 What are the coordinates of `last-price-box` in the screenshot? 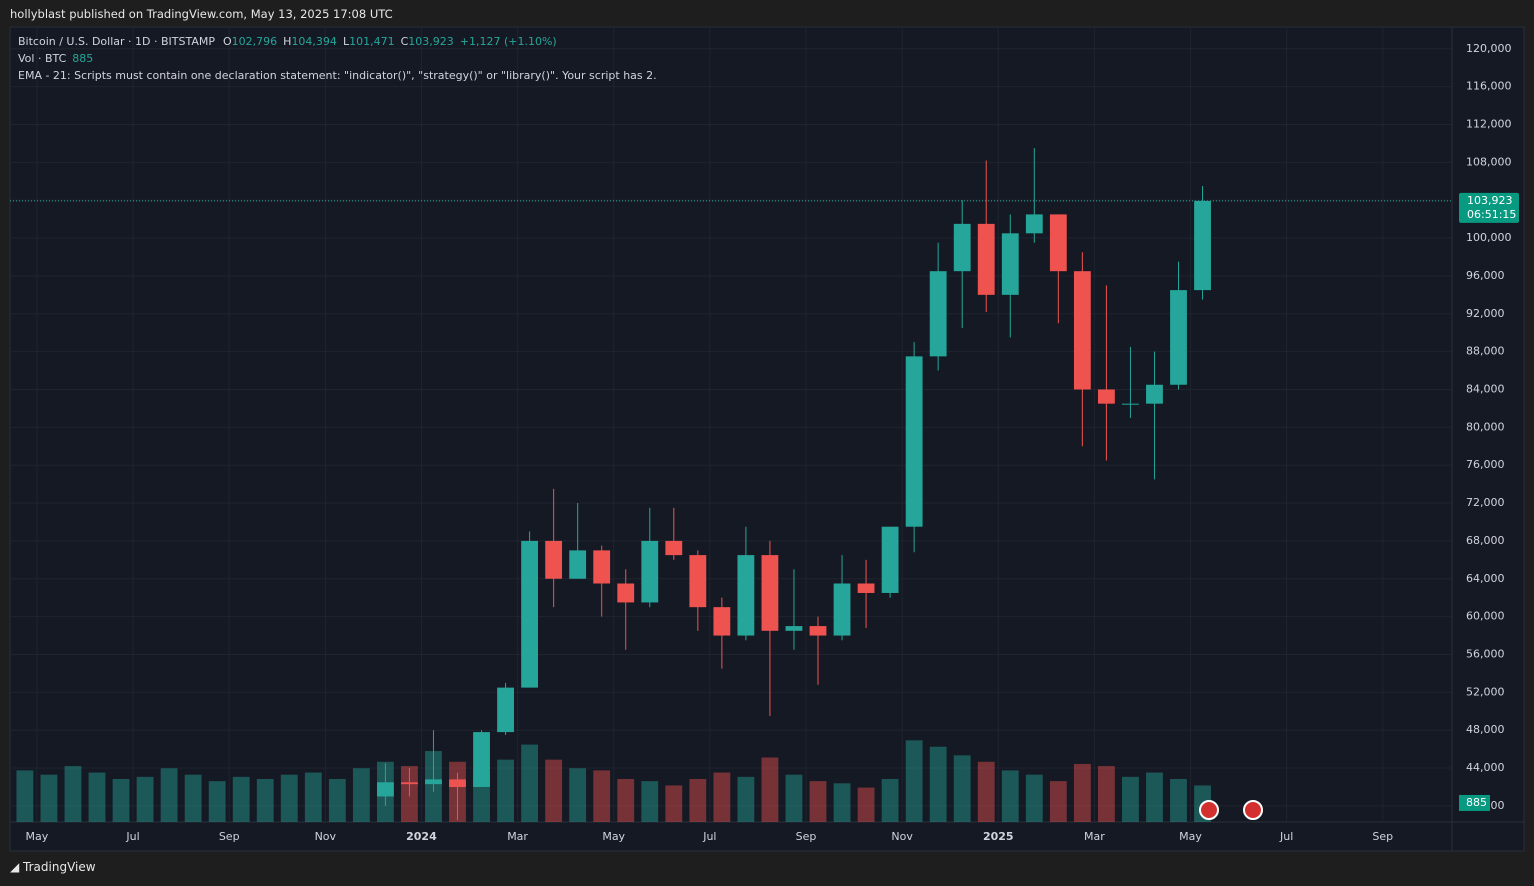 It's located at (1489, 207).